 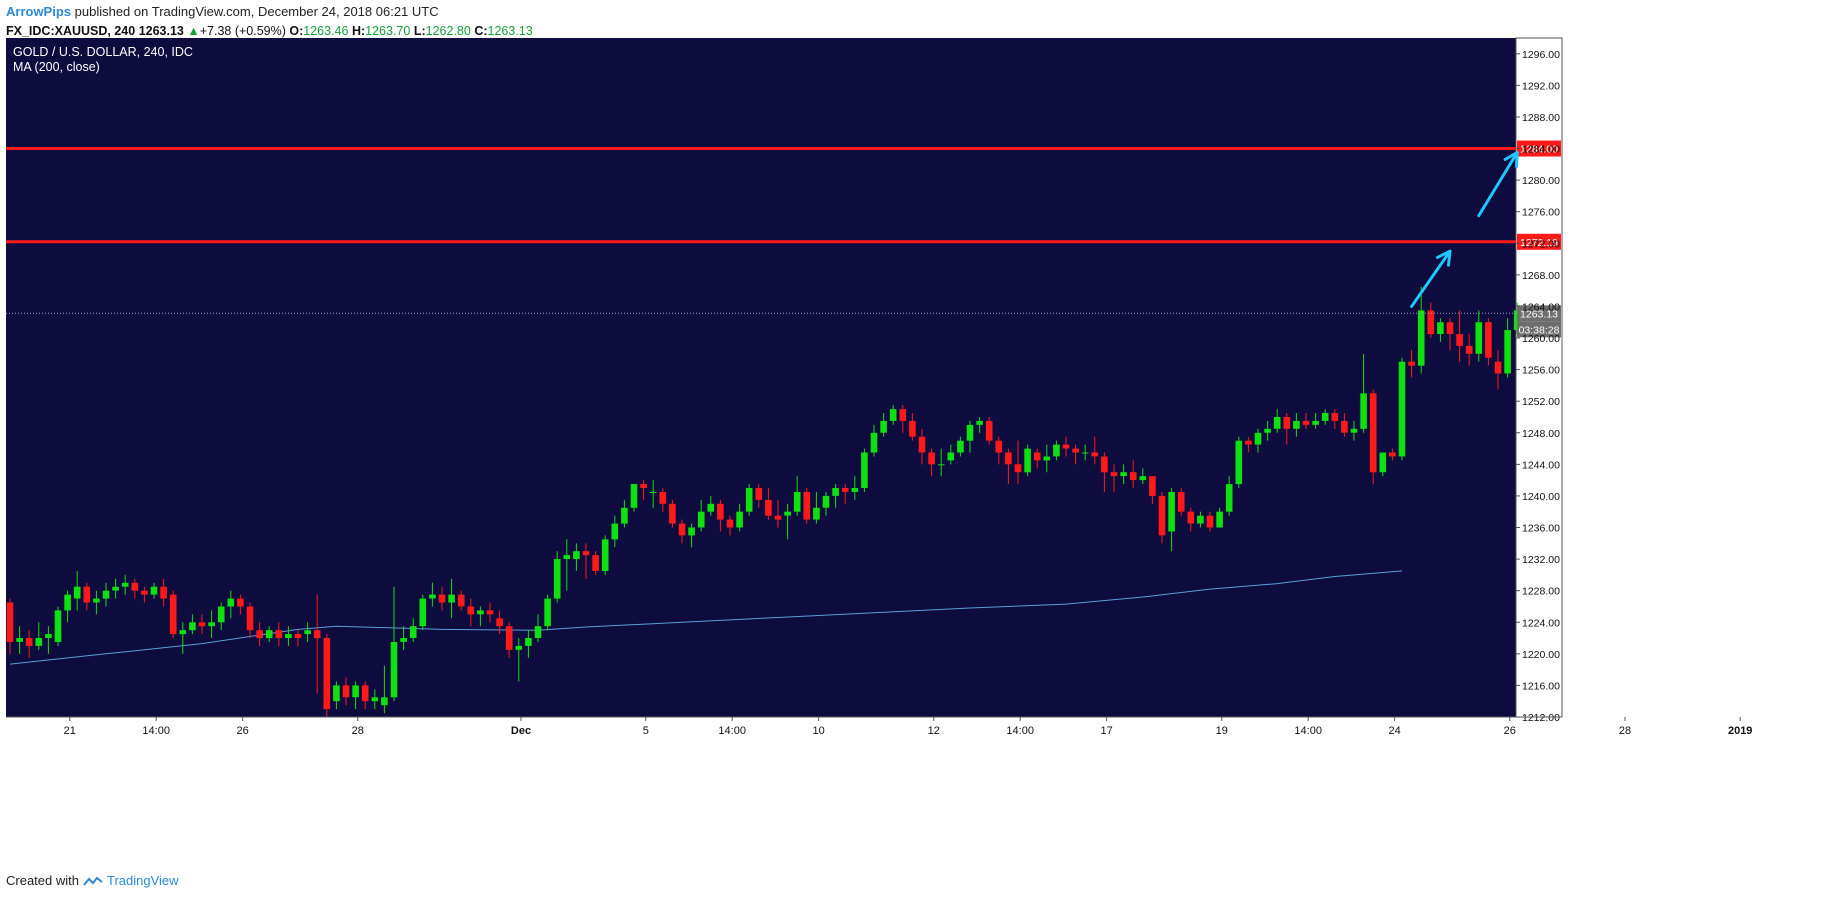 What do you see at coordinates (242, 31) in the screenshot?
I see `change-value: +7.38 (+0.59%)` at bounding box center [242, 31].